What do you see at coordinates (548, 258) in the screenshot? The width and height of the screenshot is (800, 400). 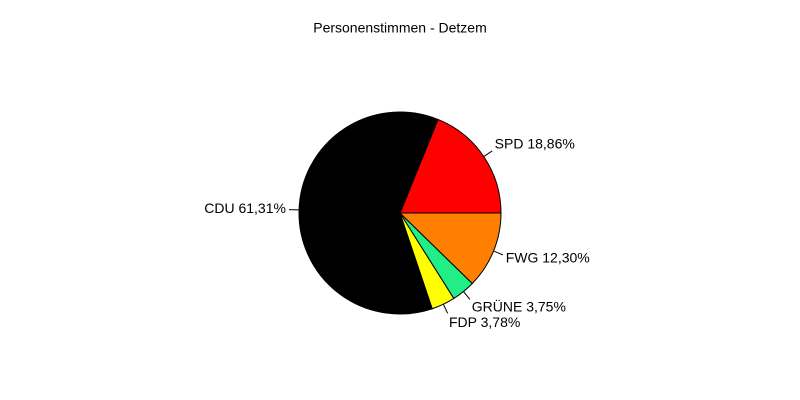 I see `slice-label: FWG 12,30%` at bounding box center [548, 258].